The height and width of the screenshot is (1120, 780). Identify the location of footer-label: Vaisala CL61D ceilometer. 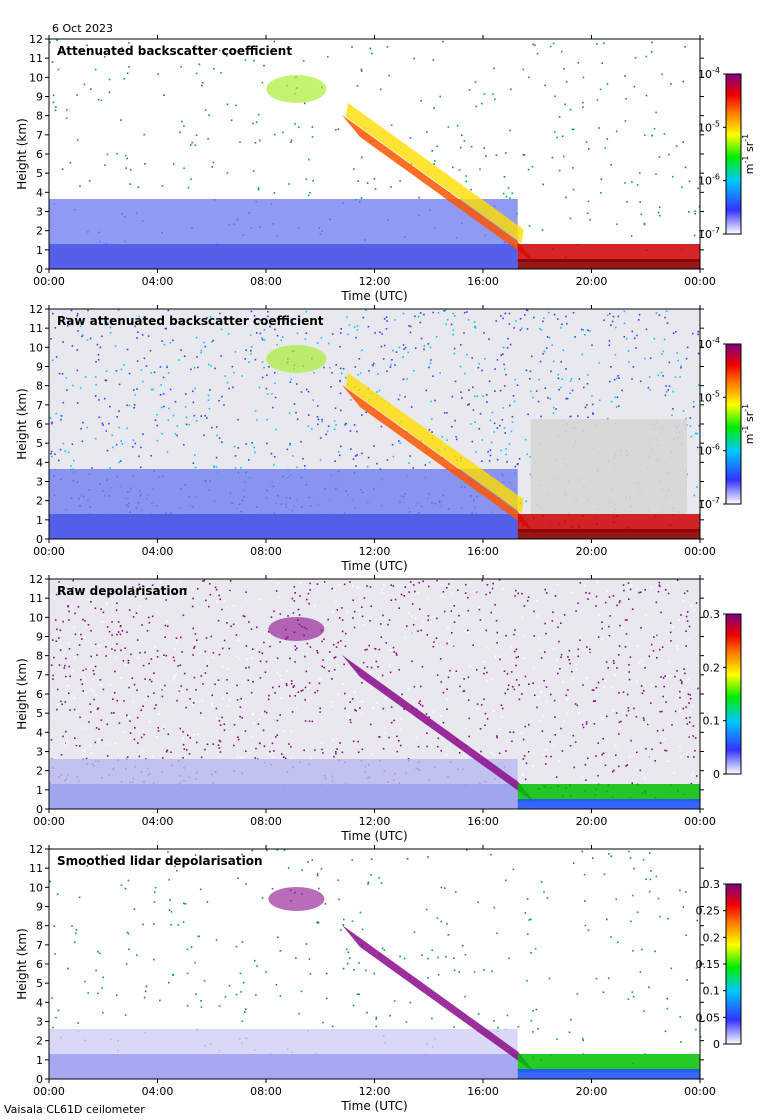
(74, 1109).